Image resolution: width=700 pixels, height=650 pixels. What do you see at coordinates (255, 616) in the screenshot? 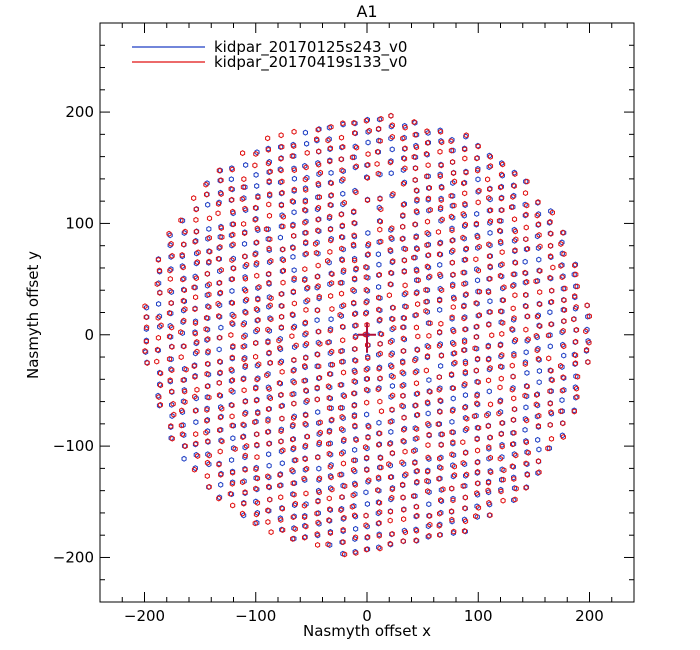
I see `x-tick-label: −100` at bounding box center [255, 616].